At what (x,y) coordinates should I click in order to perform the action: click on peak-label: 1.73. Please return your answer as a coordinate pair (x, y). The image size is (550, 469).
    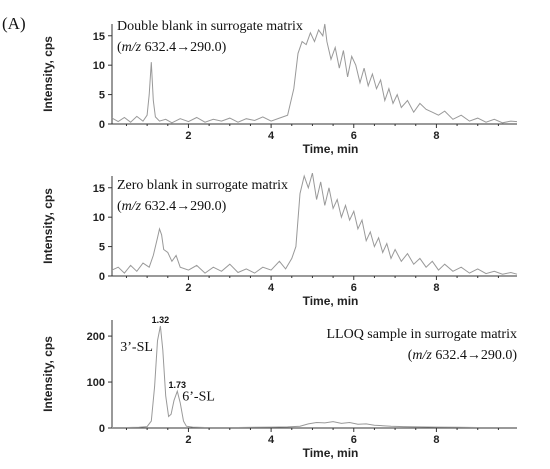
    Looking at the image, I should click on (178, 385).